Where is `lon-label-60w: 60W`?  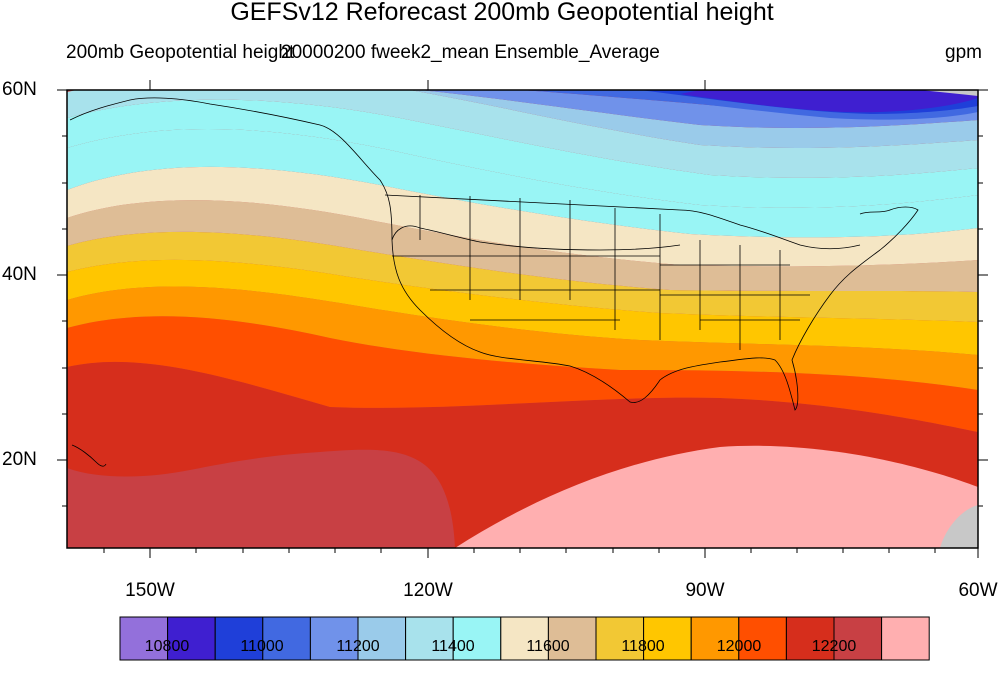 lon-label-60w: 60W is located at coordinates (978, 590).